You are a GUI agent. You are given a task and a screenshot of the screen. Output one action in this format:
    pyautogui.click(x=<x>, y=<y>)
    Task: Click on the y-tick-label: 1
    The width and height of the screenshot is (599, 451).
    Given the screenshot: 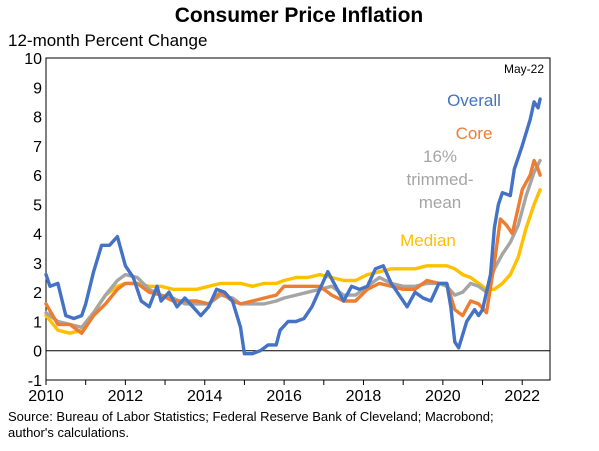 What is the action you would take?
    pyautogui.click(x=37, y=322)
    